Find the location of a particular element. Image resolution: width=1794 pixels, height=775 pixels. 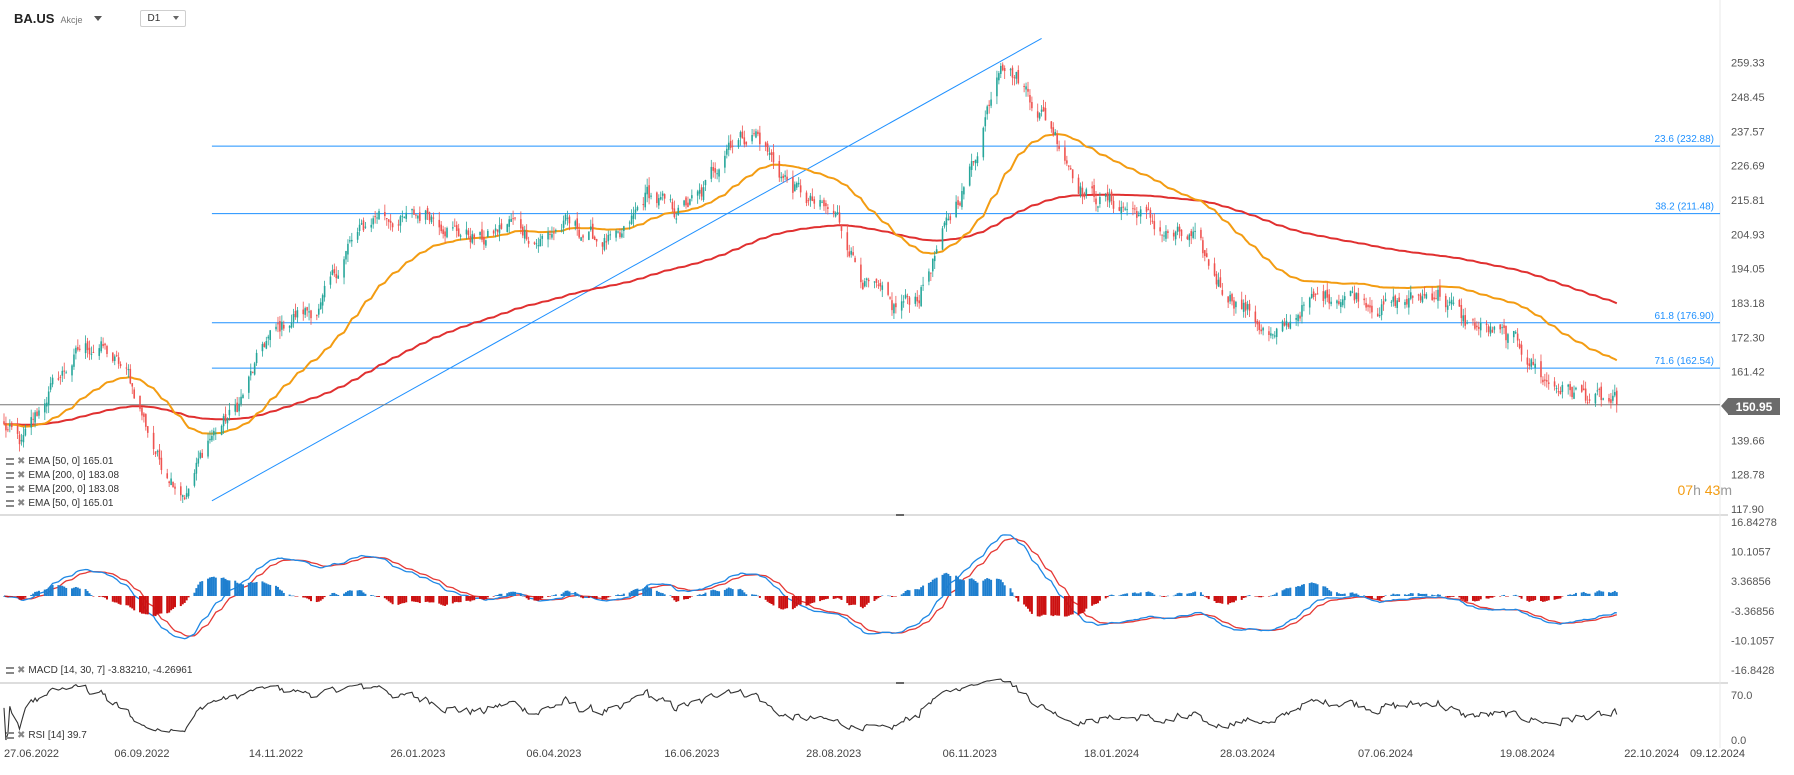

symbol-dropdown-chevron-down-icon is located at coordinates (98, 18).